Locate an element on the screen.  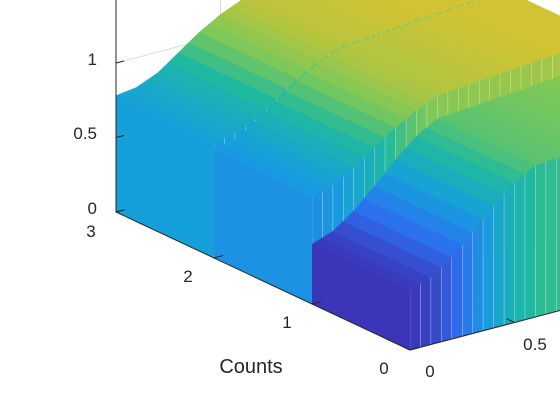
x-tick-label-0: 0 is located at coordinates (429, 371).